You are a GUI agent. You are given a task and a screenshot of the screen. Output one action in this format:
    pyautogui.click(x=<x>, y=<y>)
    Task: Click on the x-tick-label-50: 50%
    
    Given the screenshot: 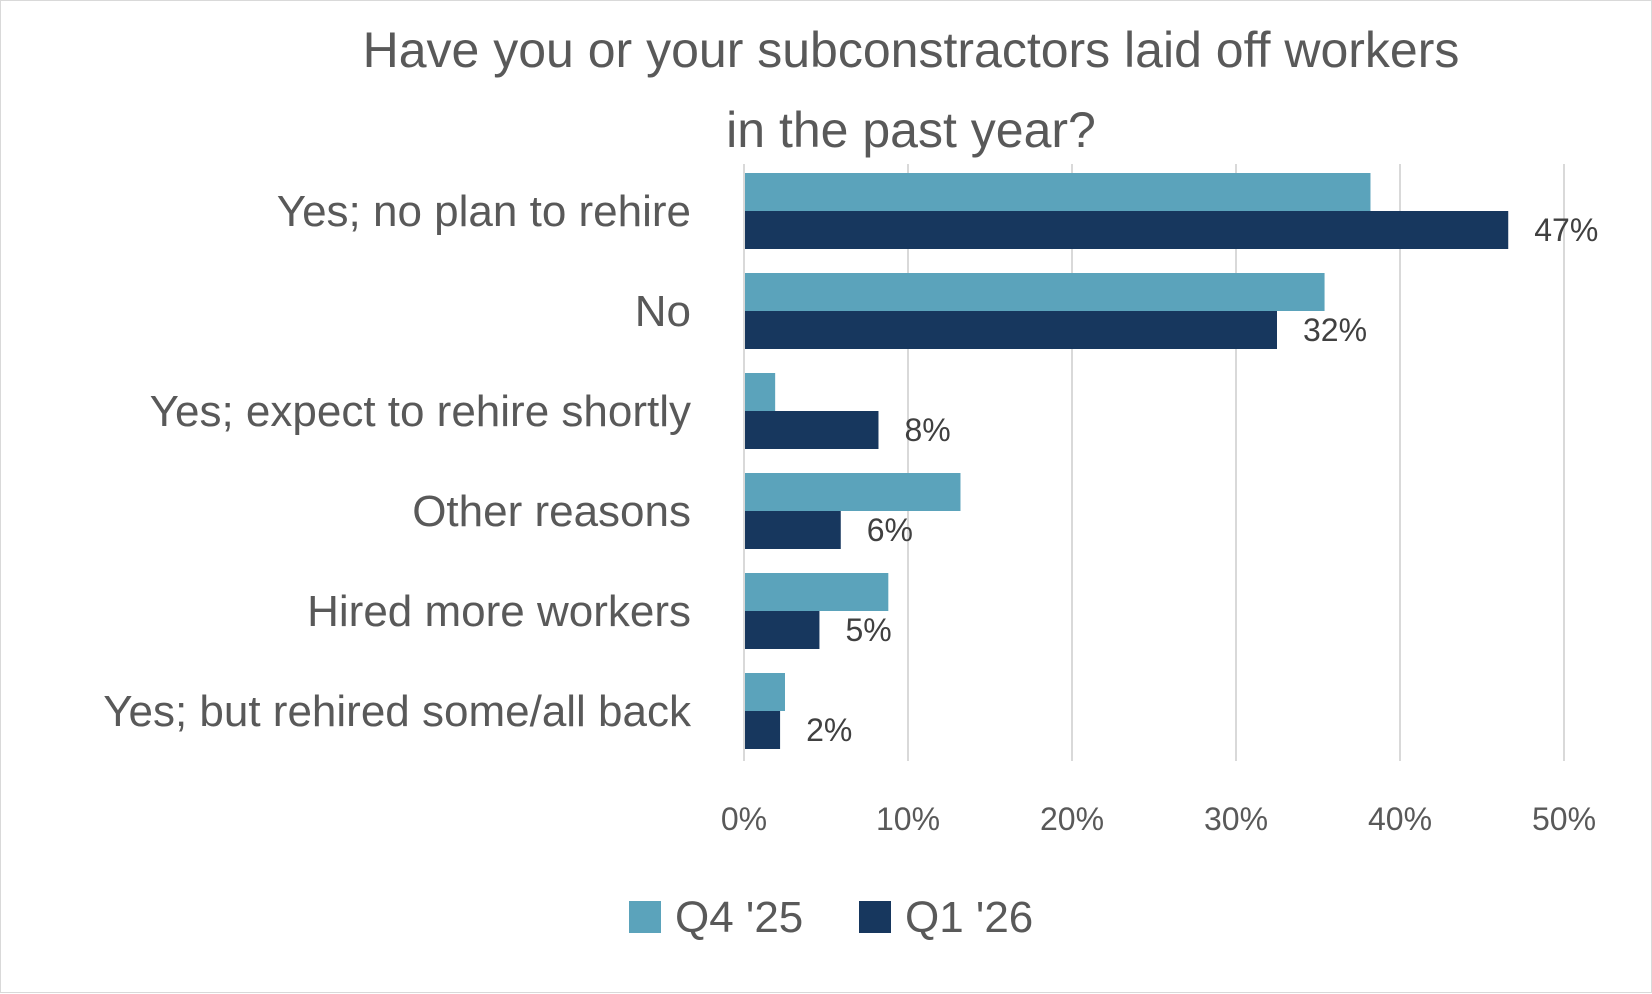 What is the action you would take?
    pyautogui.click(x=1564, y=819)
    